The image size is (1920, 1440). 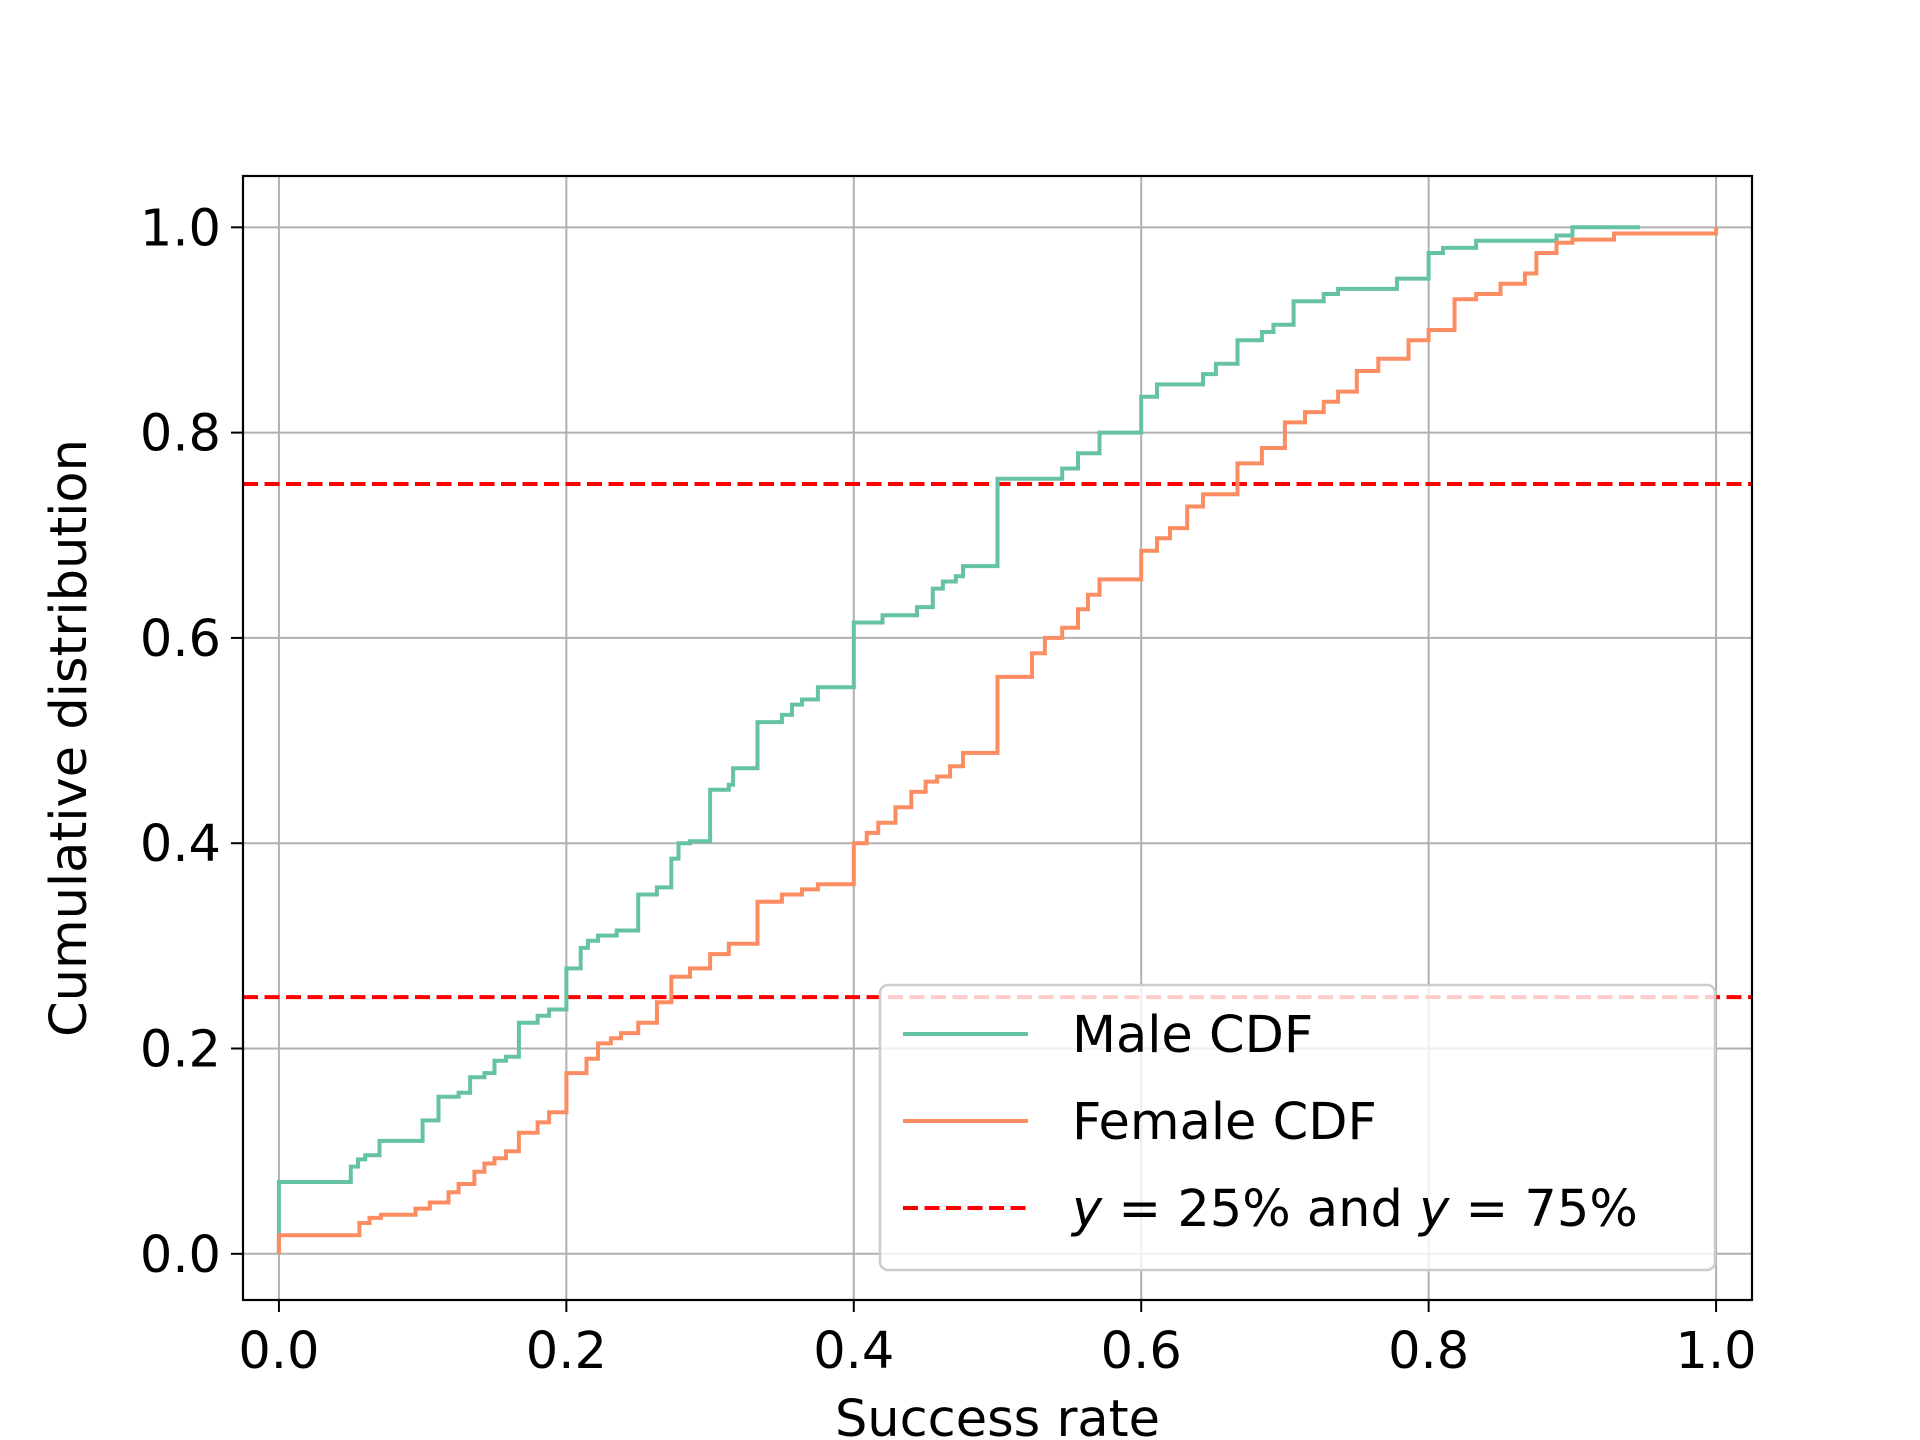 What do you see at coordinates (1192, 1035) in the screenshot?
I see `legend-label-male: Male CDF` at bounding box center [1192, 1035].